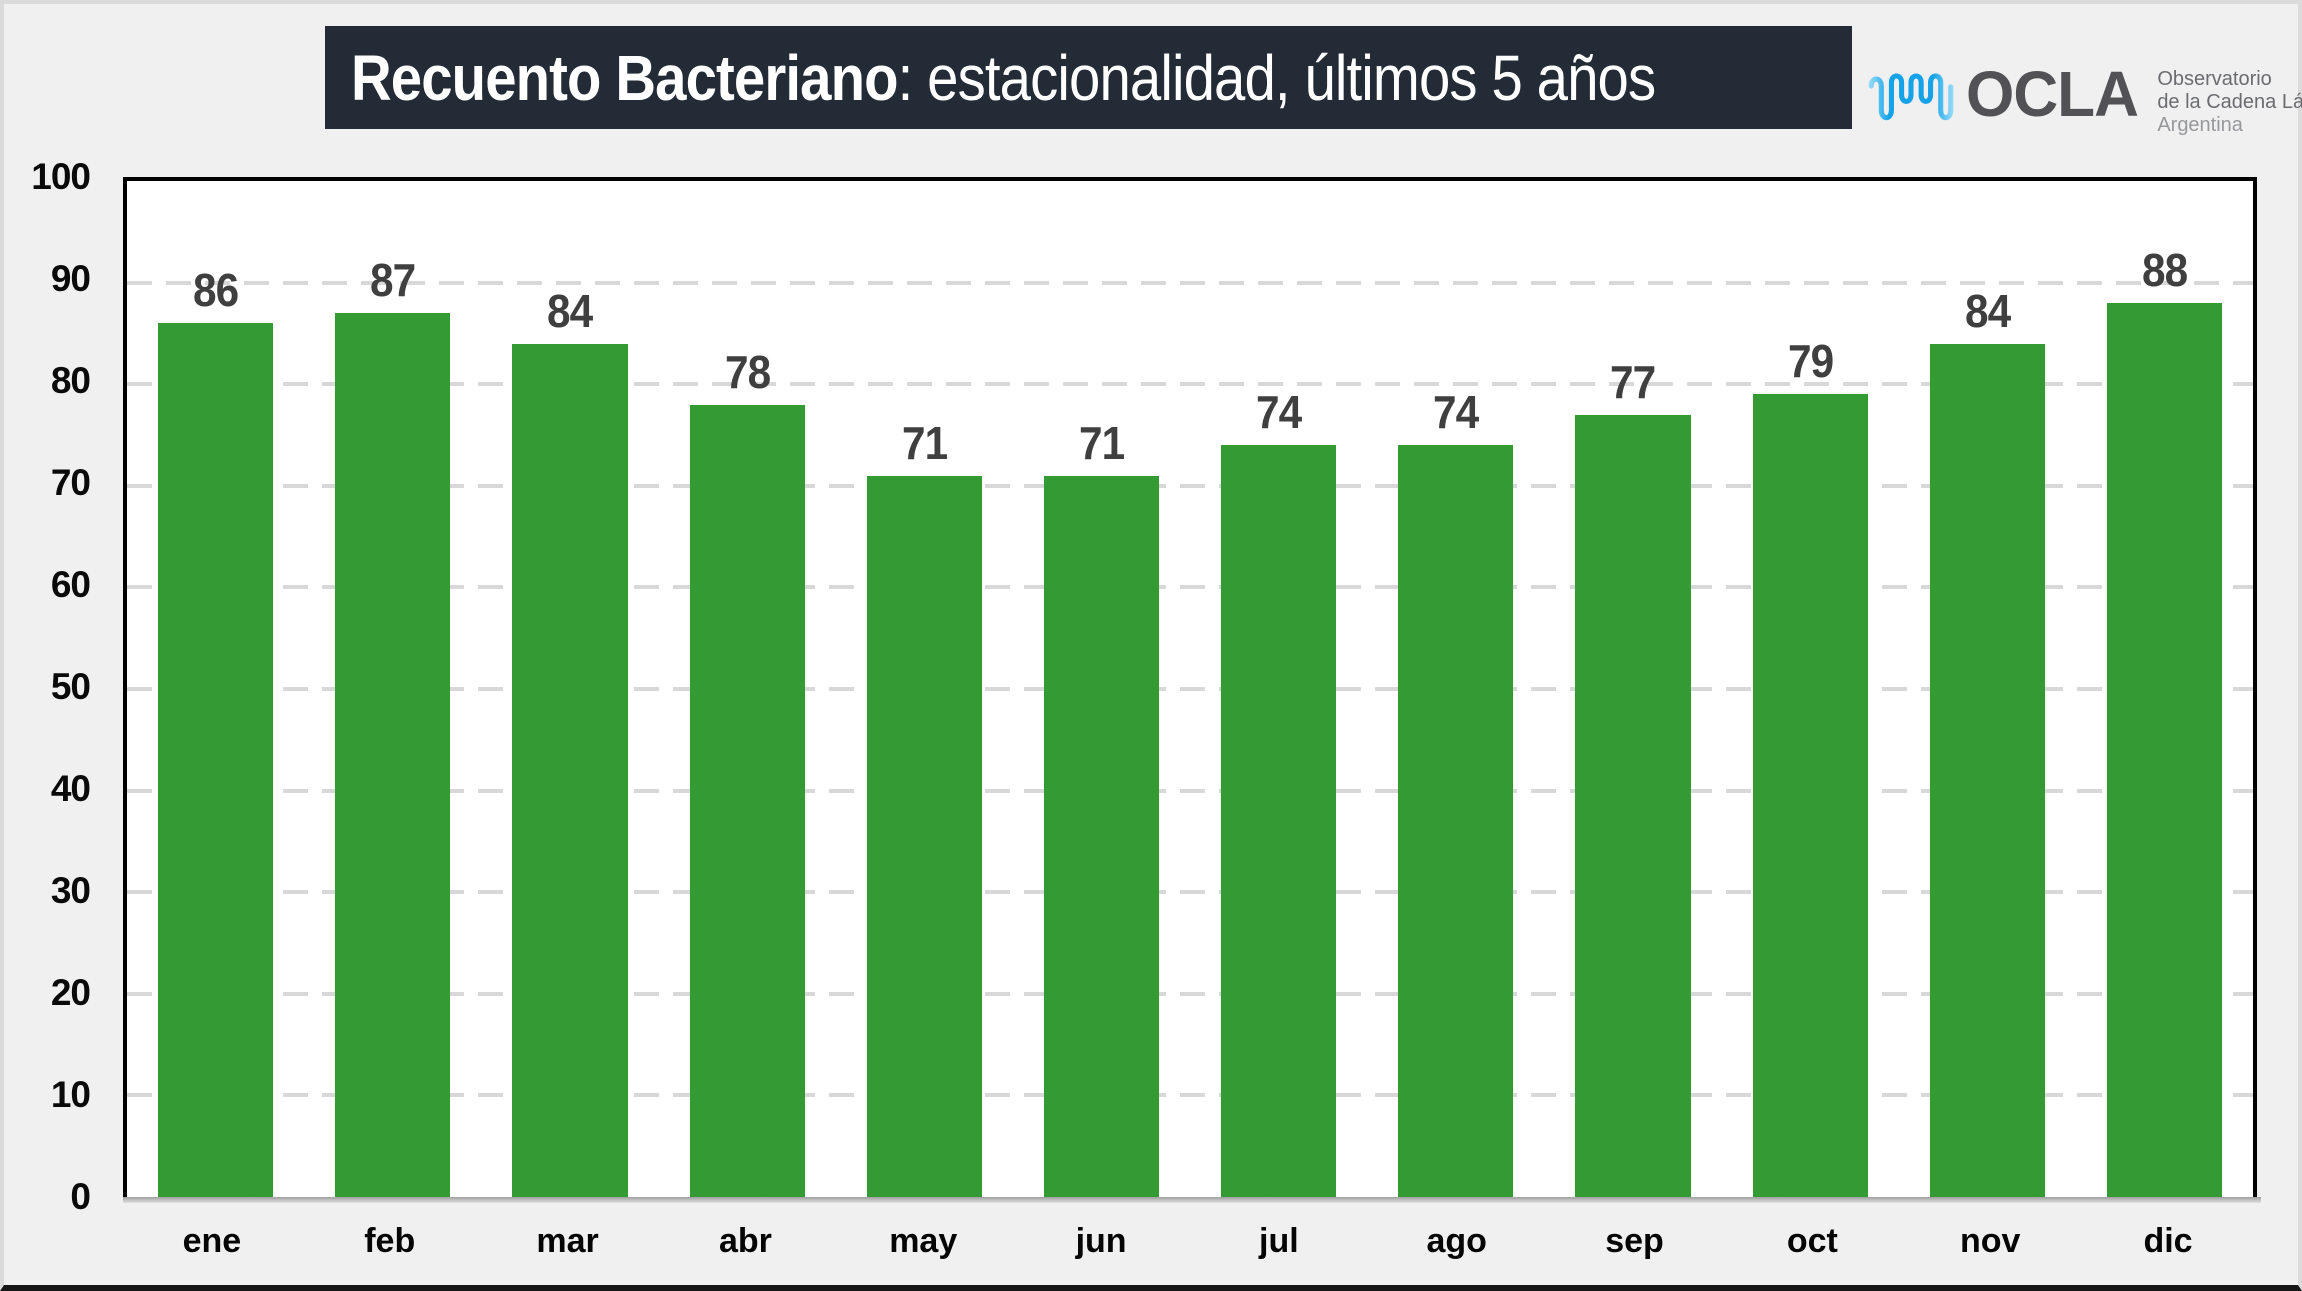 The image size is (2302, 1291). I want to click on y-axis-label: 10, so click(70, 1094).